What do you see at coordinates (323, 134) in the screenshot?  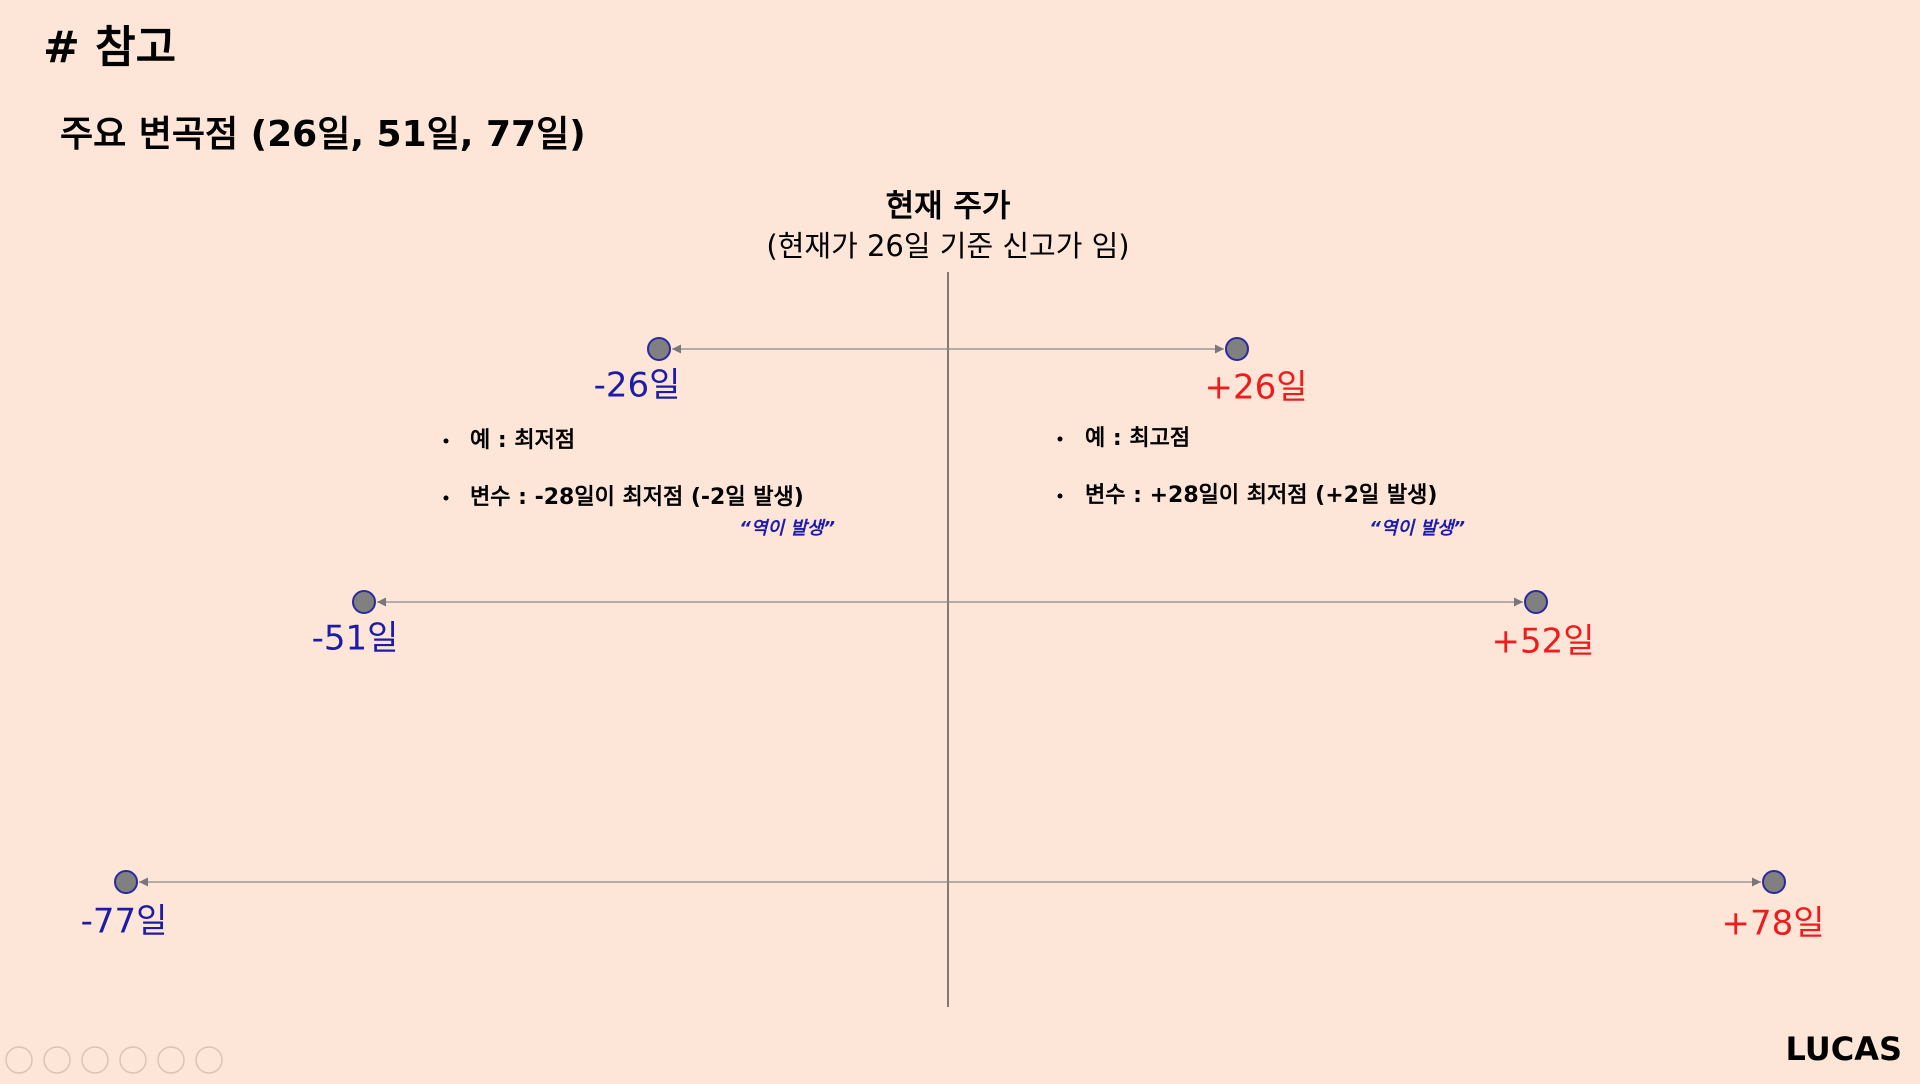 I see `subtitle: 주요 변곡점 (26일, 51일, 77일)` at bounding box center [323, 134].